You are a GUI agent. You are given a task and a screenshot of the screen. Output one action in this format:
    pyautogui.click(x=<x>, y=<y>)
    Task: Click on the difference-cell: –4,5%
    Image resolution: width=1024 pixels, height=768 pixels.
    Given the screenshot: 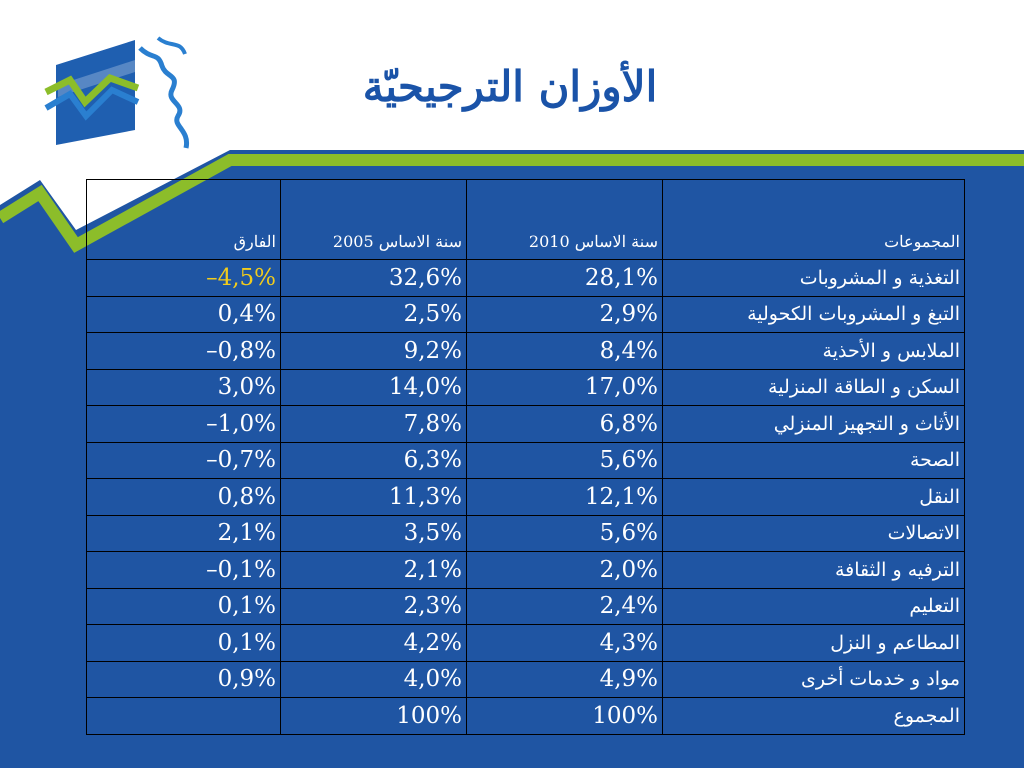 What is the action you would take?
    pyautogui.click(x=183, y=278)
    